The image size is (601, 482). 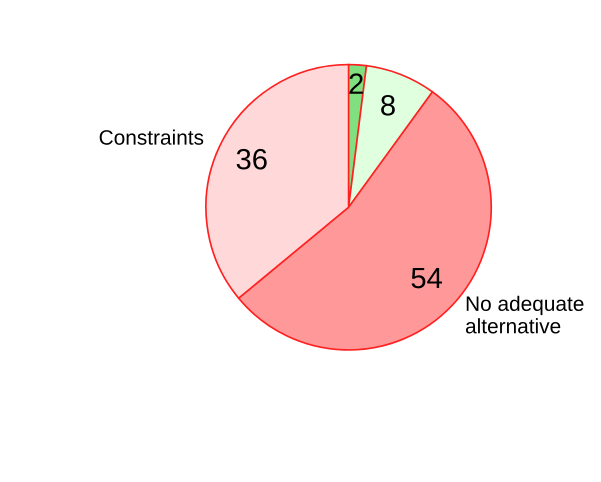 What do you see at coordinates (388, 105) in the screenshot?
I see `data-label: 8` at bounding box center [388, 105].